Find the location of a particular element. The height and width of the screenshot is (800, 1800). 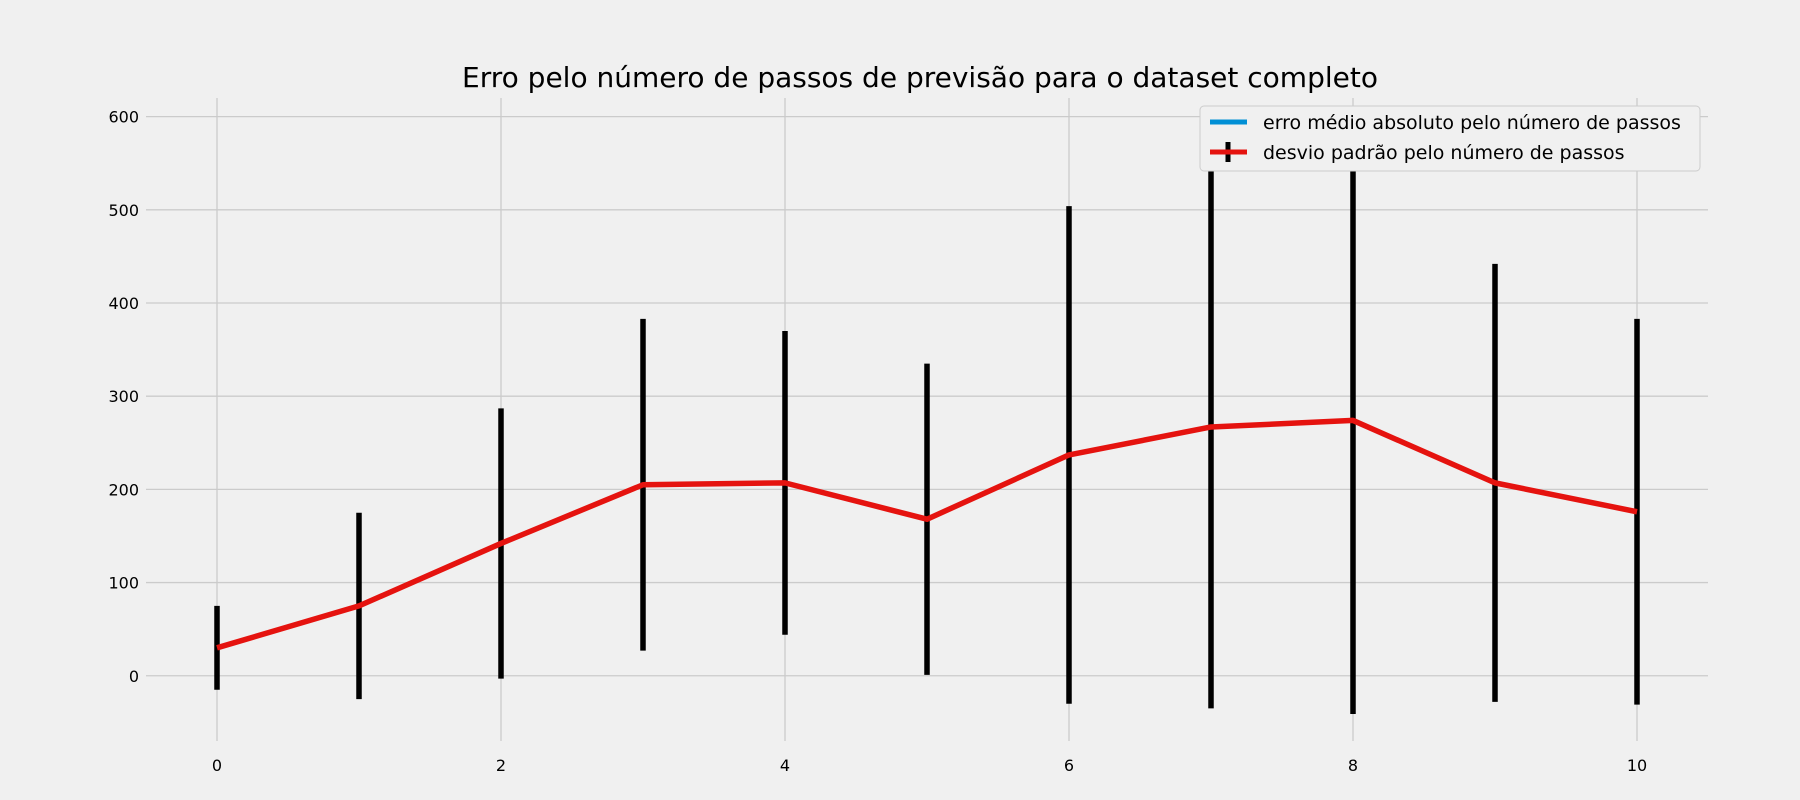

legend-label-std: desvio padrão pelo número de passos is located at coordinates (1444, 153).